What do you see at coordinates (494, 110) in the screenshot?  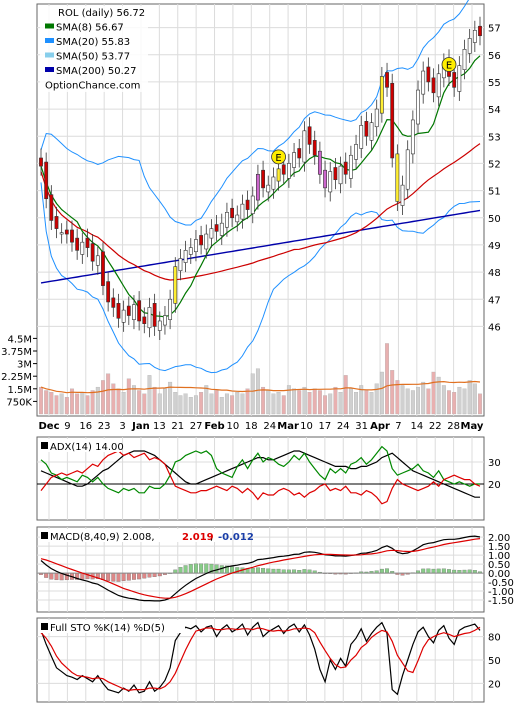 I see `price-tick-label: 54` at bounding box center [494, 110].